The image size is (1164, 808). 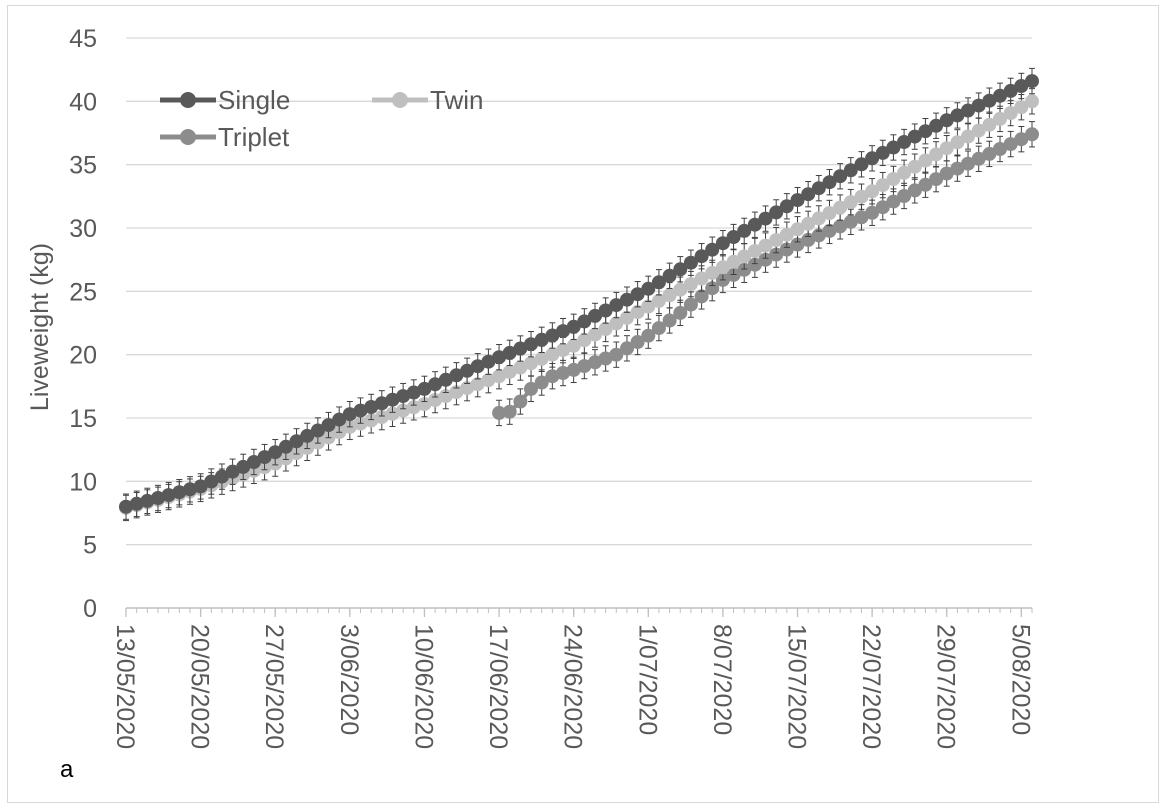 I want to click on legend-item-single: Single, so click(x=225, y=100).